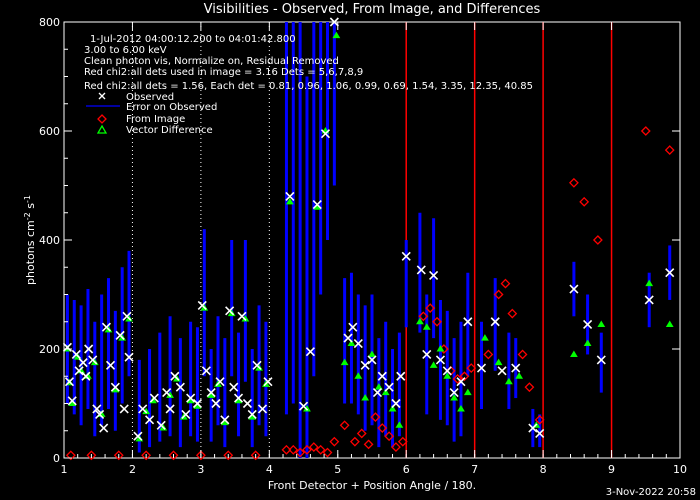 The width and height of the screenshot is (700, 500). Describe the element at coordinates (169, 130) in the screenshot. I see `legend-vector-diff-label: Vector Difference` at that location.